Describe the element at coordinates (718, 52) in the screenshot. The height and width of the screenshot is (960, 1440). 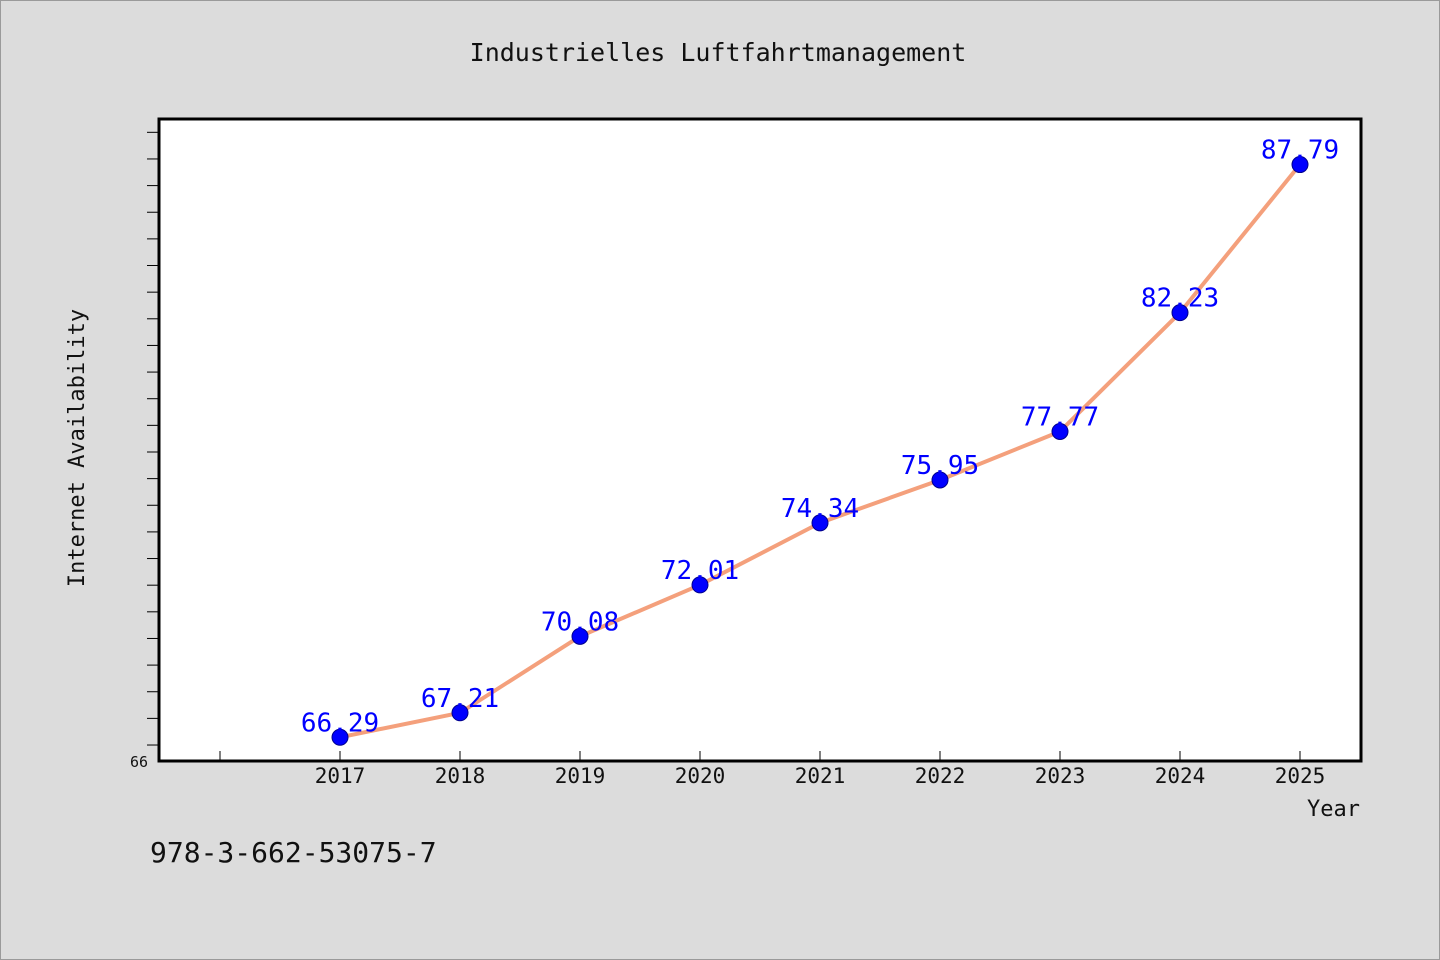
I see `chart-title: Industrielles Luftfahrtmanagement` at that location.